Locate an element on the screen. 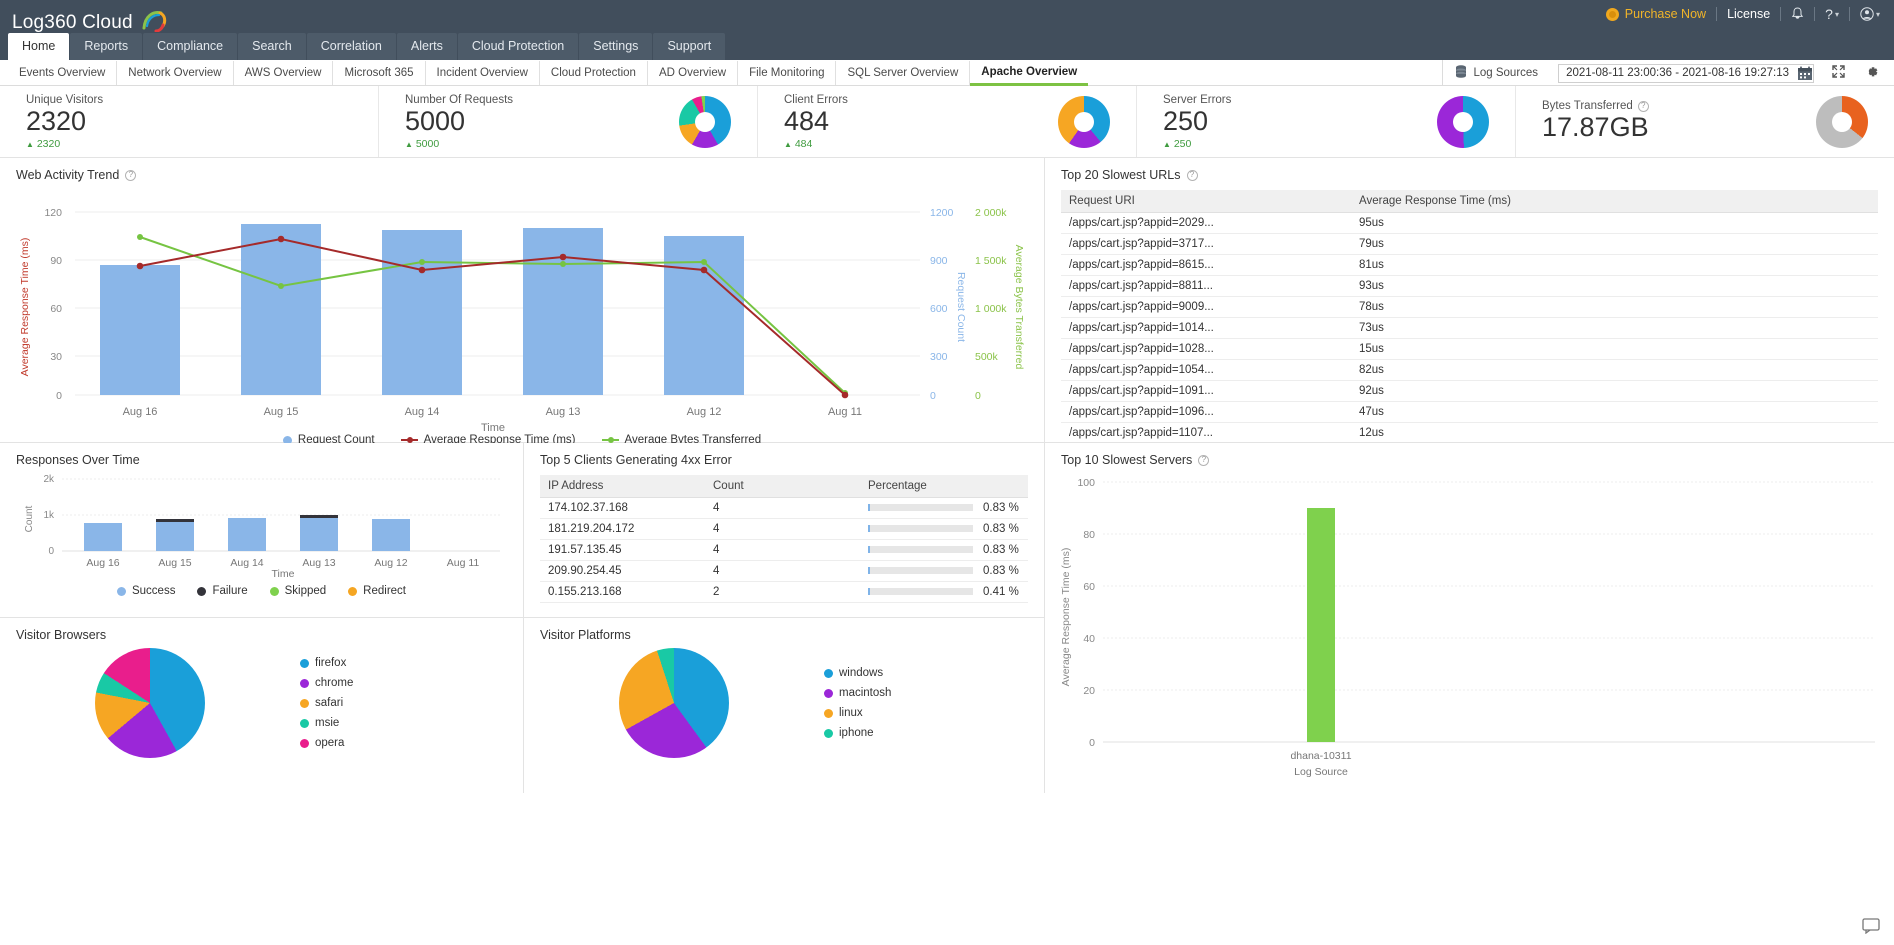  kpi-card-unique-visitors: Unique Visitors 2320 ▲ 2320 is located at coordinates (189, 121).